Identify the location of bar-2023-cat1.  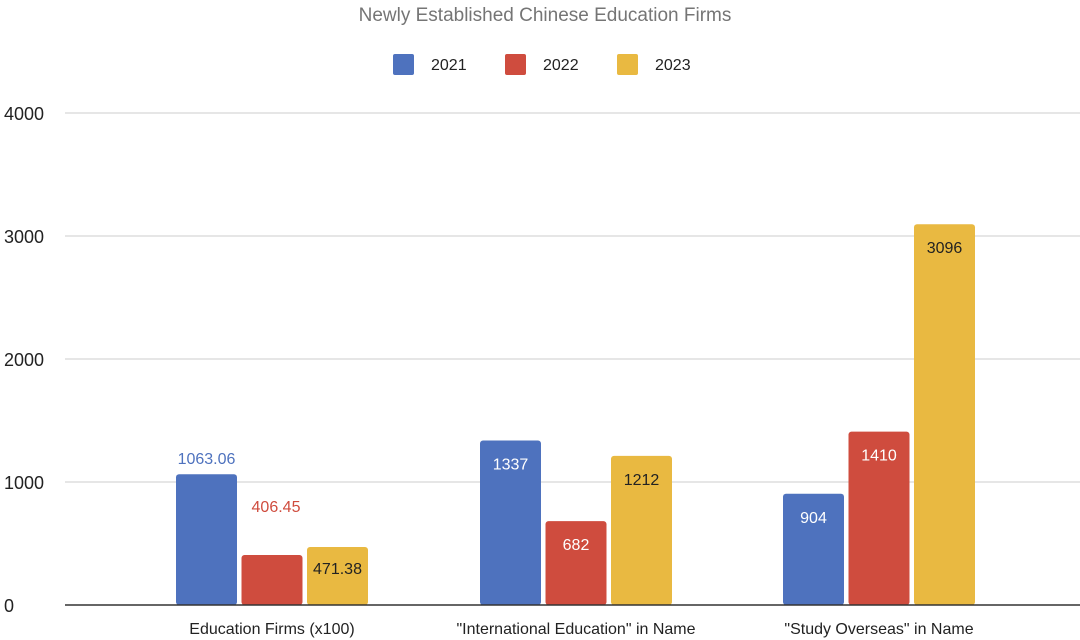
(337, 576).